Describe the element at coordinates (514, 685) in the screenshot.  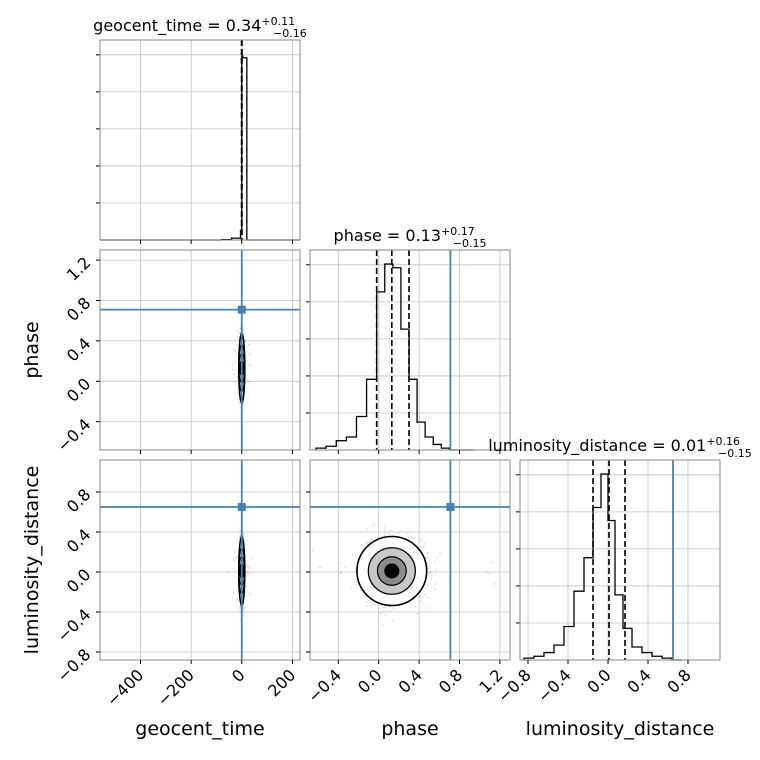
I see `x-tick-label-luminosity_distance: −0.8` at that location.